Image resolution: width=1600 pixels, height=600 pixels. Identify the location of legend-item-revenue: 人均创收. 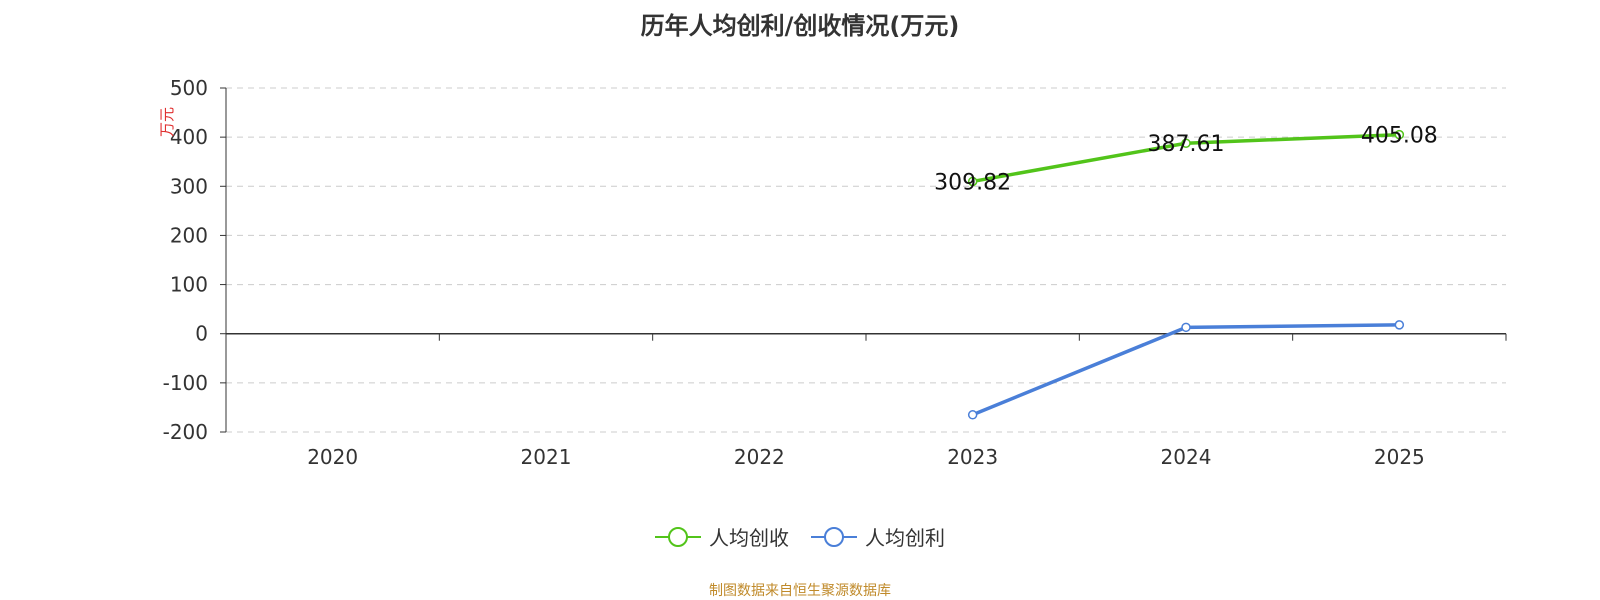
(722, 536).